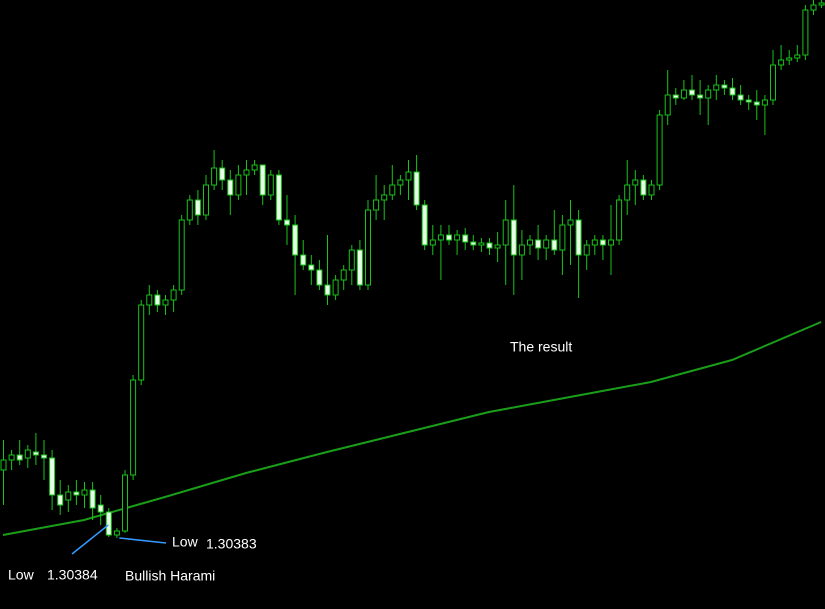 The height and width of the screenshot is (609, 825). Describe the element at coordinates (170, 576) in the screenshot. I see `annotation-text: Bullish Harami` at that location.